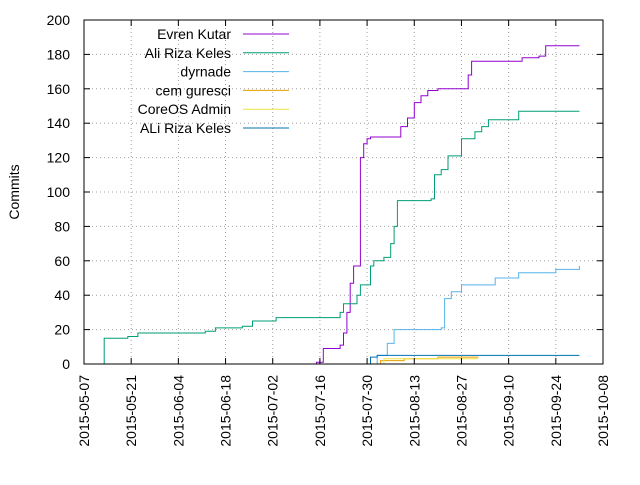 Image resolution: width=640 pixels, height=485 pixels. What do you see at coordinates (59, 54) in the screenshot?
I see `y-tick-label: 180` at bounding box center [59, 54].